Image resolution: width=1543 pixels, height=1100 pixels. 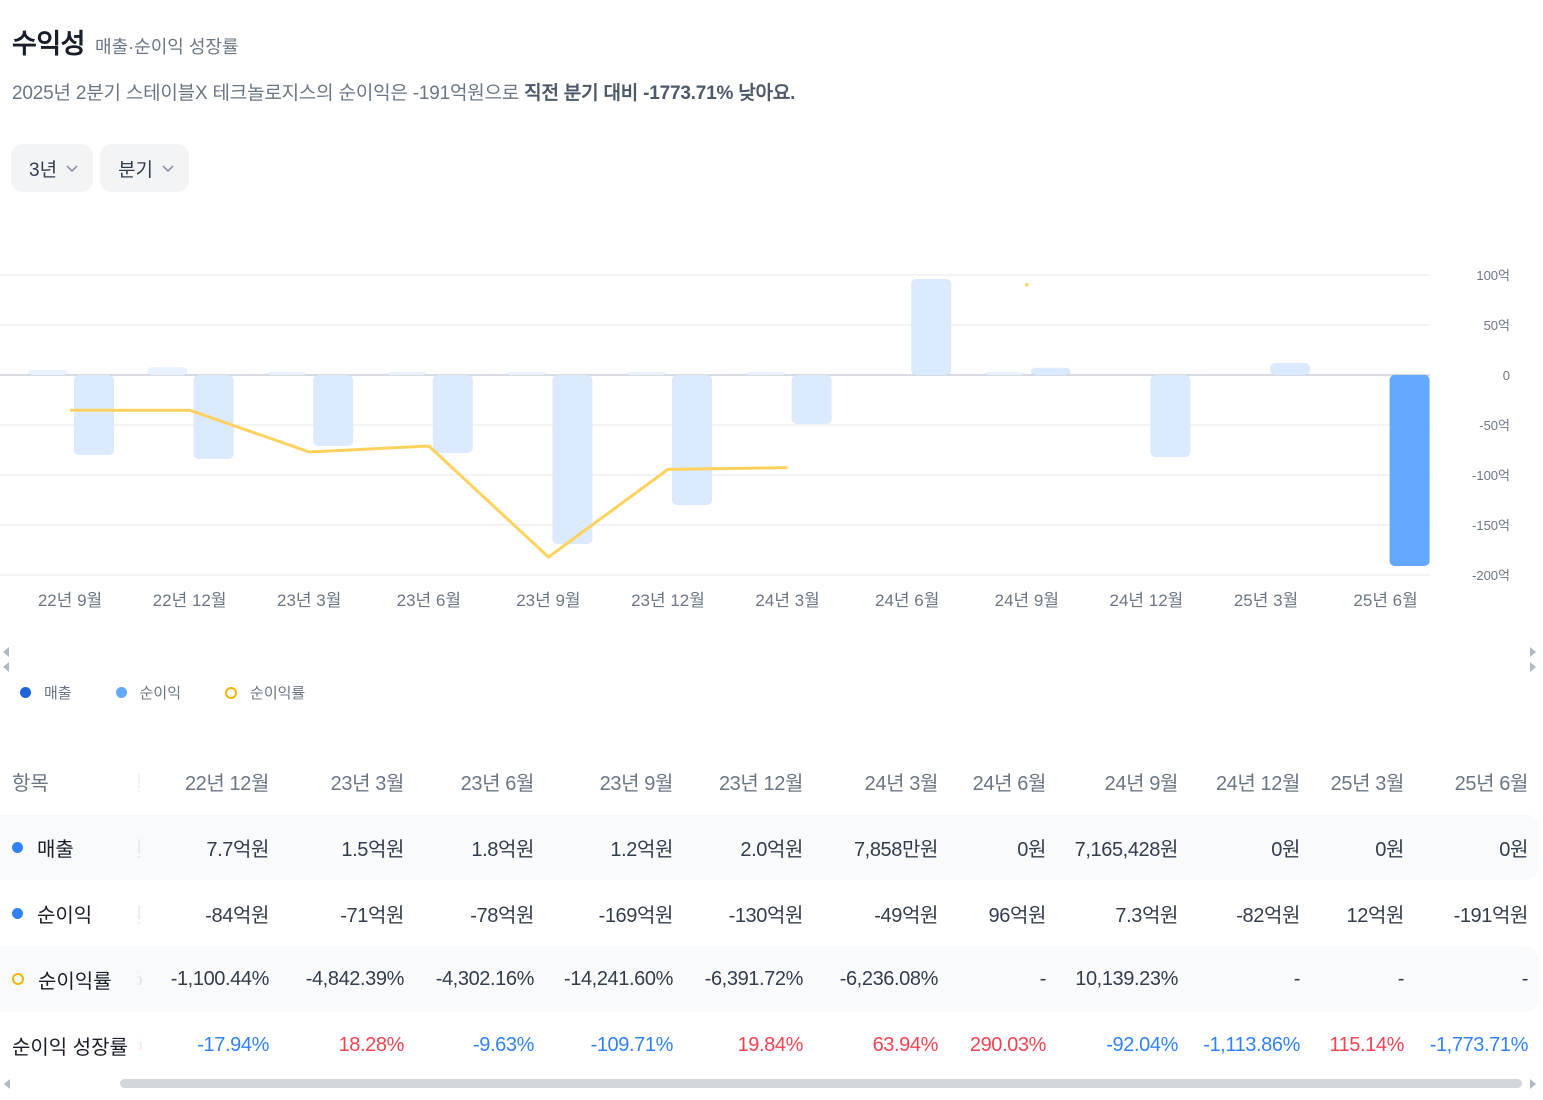 What do you see at coordinates (766, 915) in the screenshot?
I see `table-cell: -130억원` at bounding box center [766, 915].